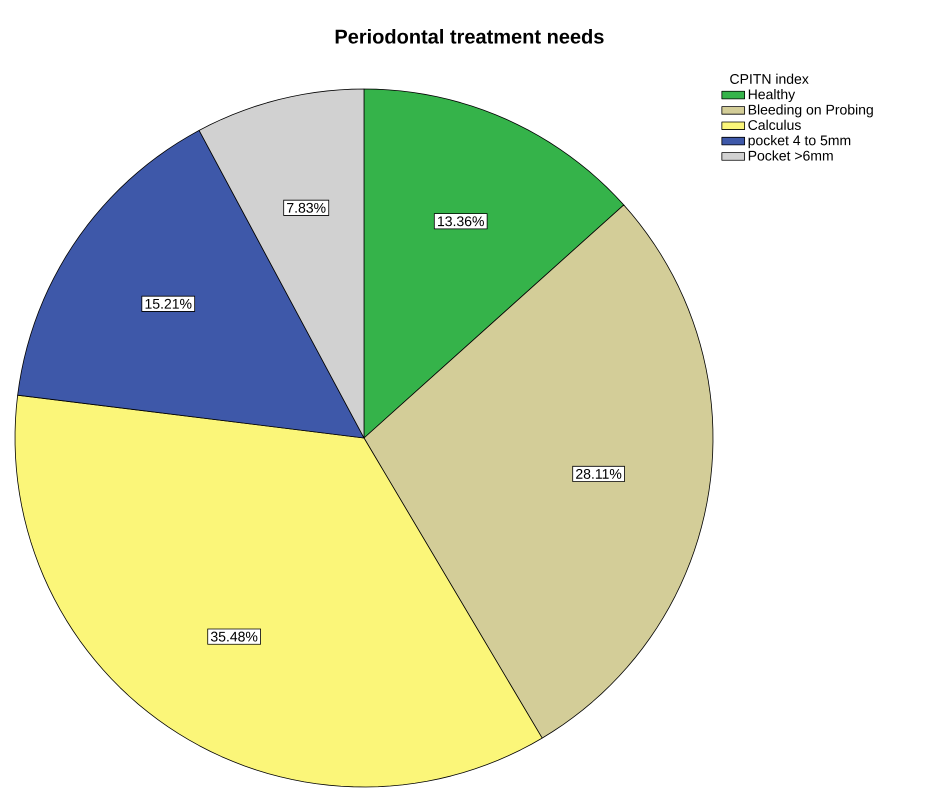 This screenshot has width=938, height=789. What do you see at coordinates (810, 111) in the screenshot?
I see `legend-label: Bleeding on Probing` at bounding box center [810, 111].